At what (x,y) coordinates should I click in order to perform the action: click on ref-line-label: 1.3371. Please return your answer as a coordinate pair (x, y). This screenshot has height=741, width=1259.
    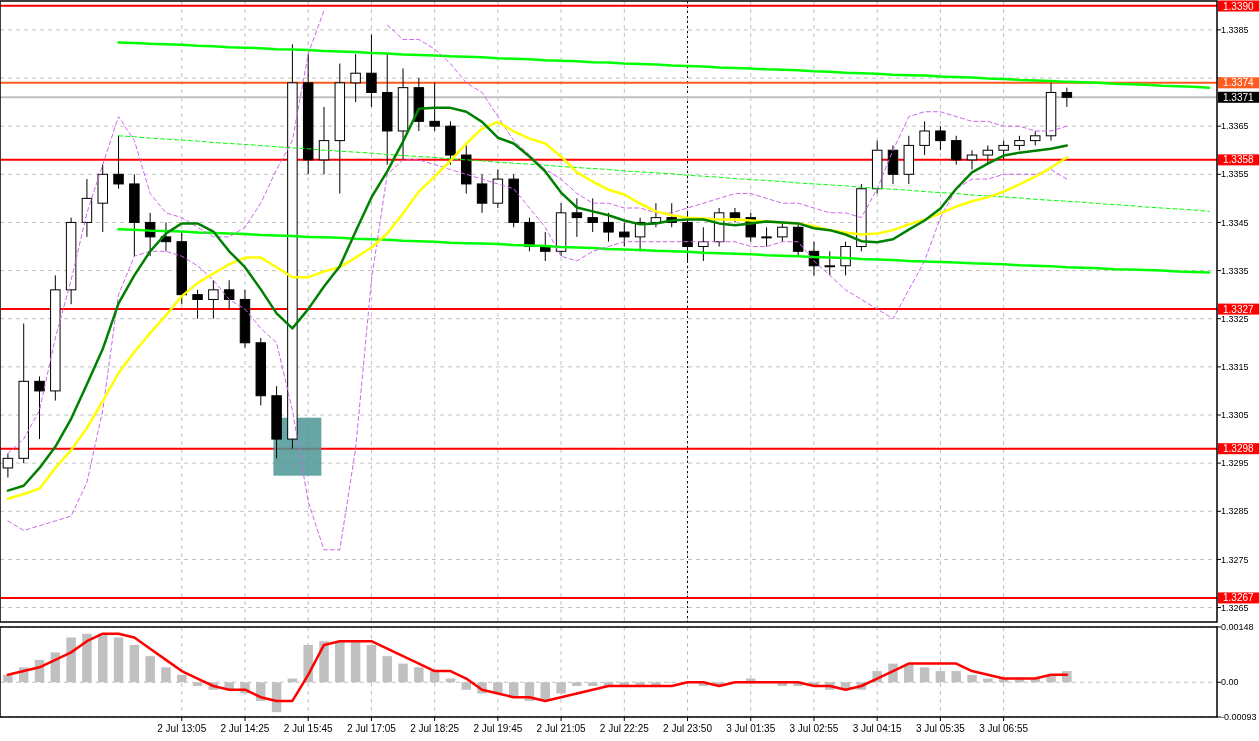
    Looking at the image, I should click on (1239, 97).